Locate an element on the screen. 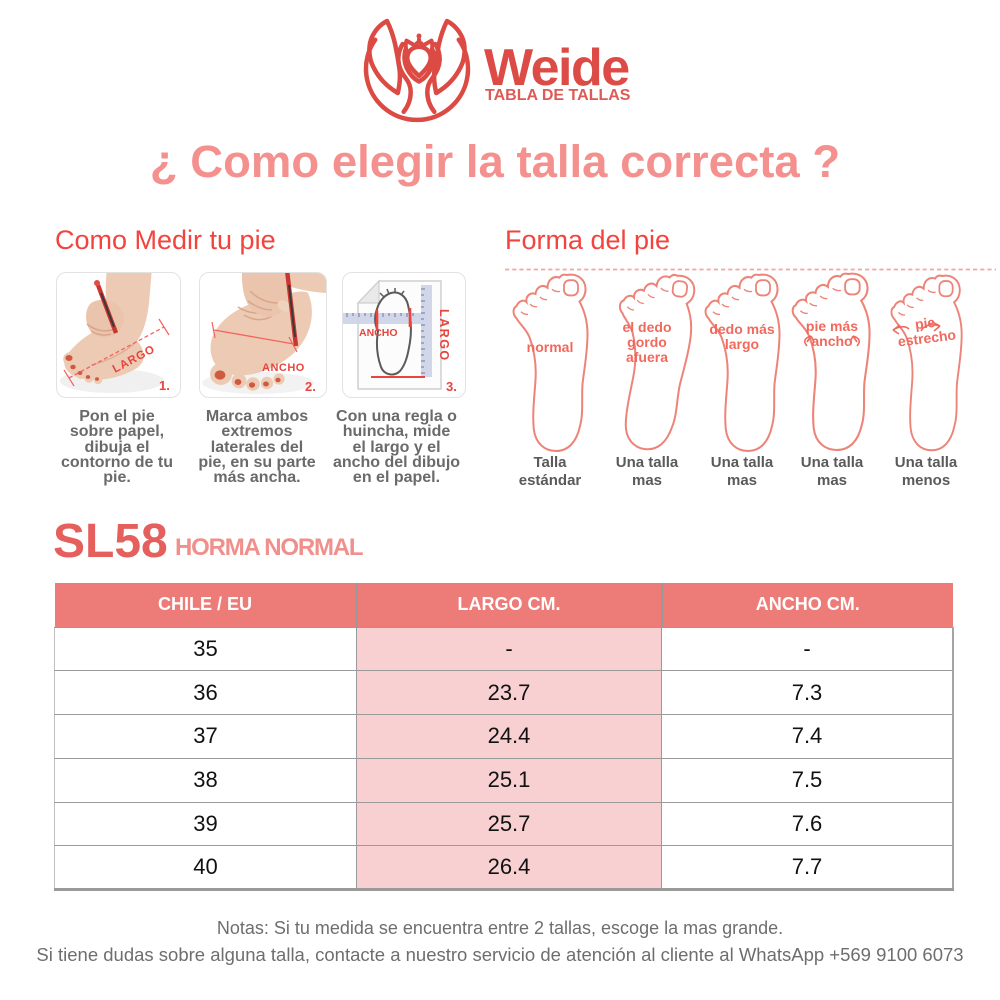 The height and width of the screenshot is (1000, 1000). svg-text: 1. is located at coordinates (164, 385).